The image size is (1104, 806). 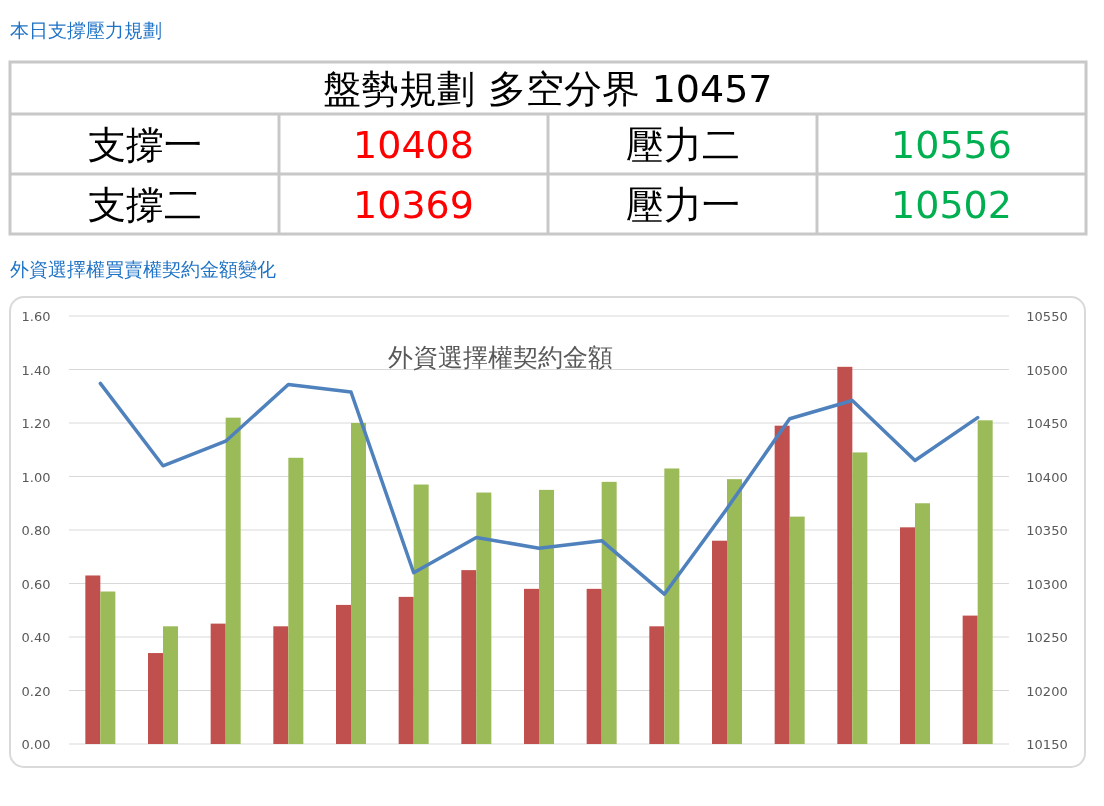 I want to click on y2-tick-label: 10150, so click(x=1047, y=744).